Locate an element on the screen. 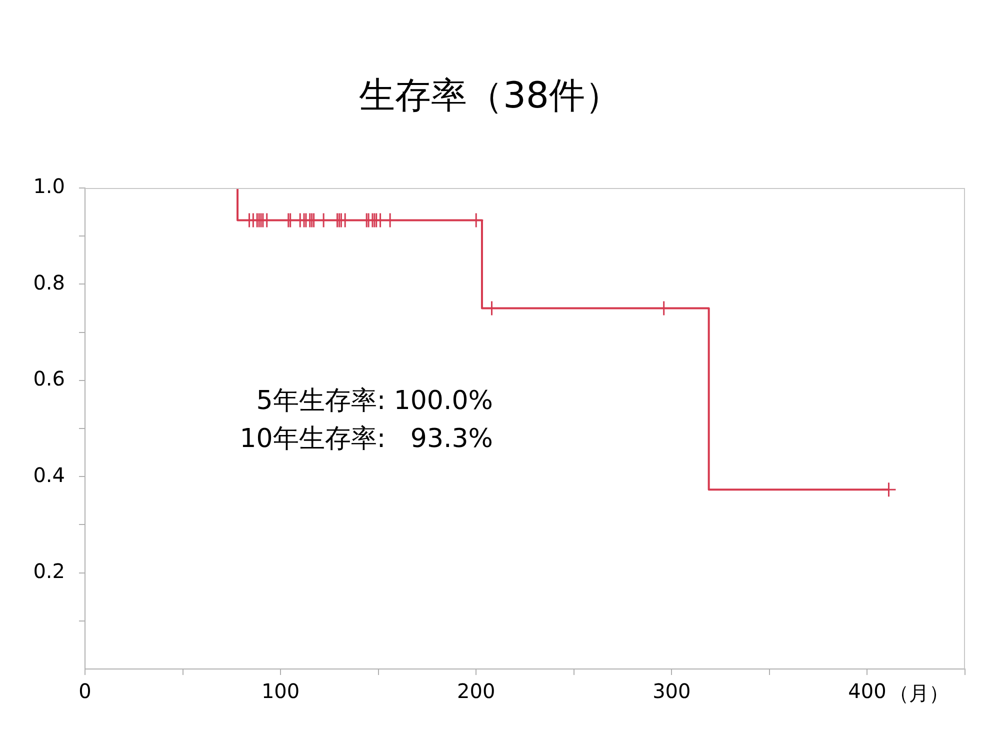  annotation: 5年生存率: 100.0% is located at coordinates (374, 401).